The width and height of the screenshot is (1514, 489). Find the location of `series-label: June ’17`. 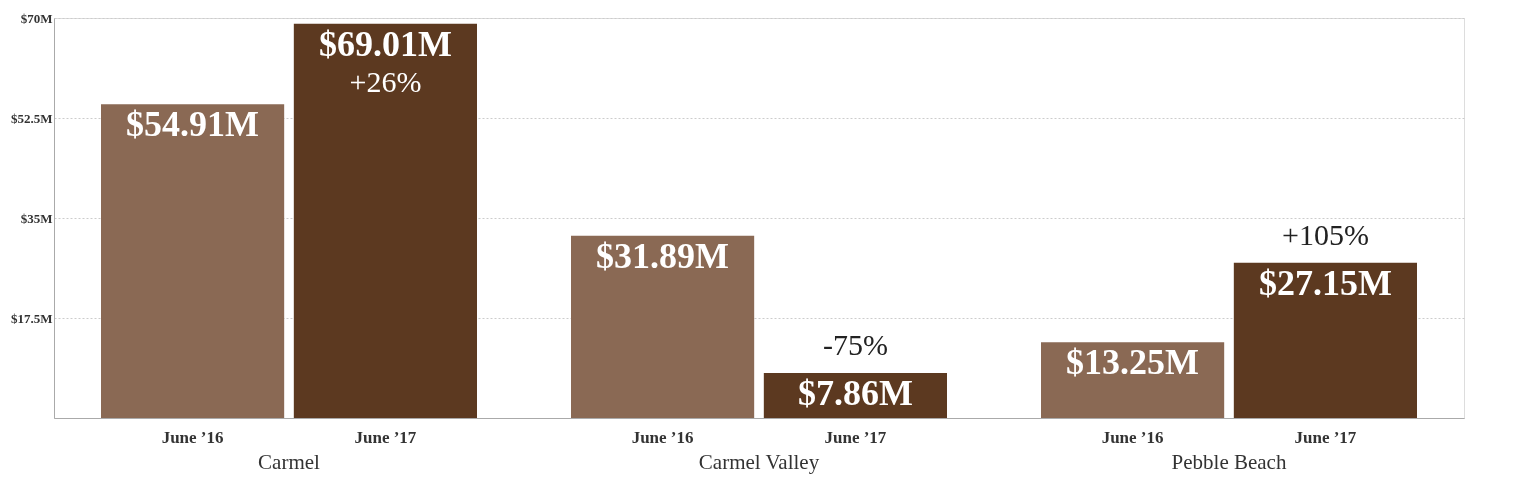

series-label: June ’17 is located at coordinates (385, 437).